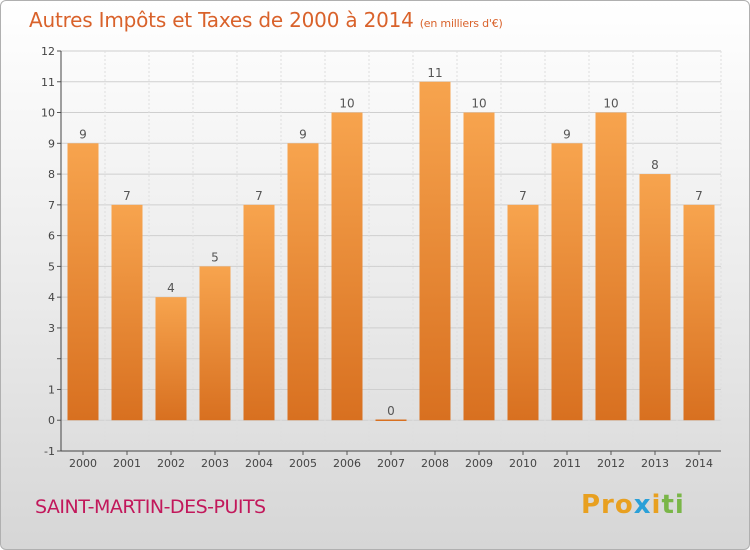 The image size is (750, 550). Describe the element at coordinates (171, 463) in the screenshot. I see `x-tick-label: 2002` at that location.